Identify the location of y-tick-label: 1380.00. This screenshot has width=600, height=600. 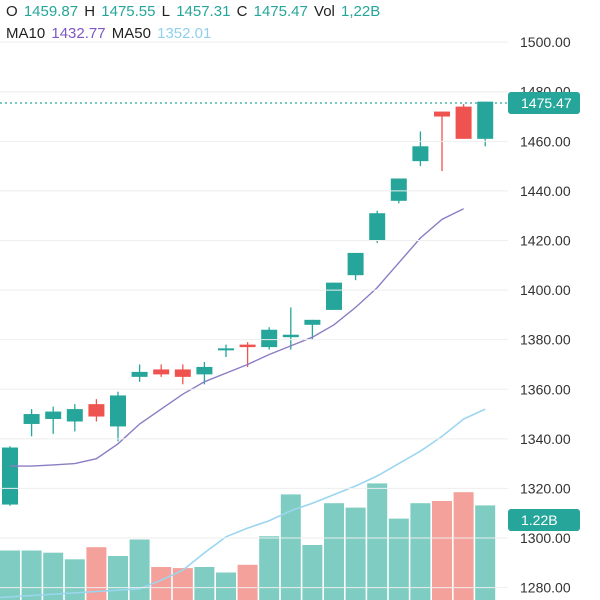
(545, 340).